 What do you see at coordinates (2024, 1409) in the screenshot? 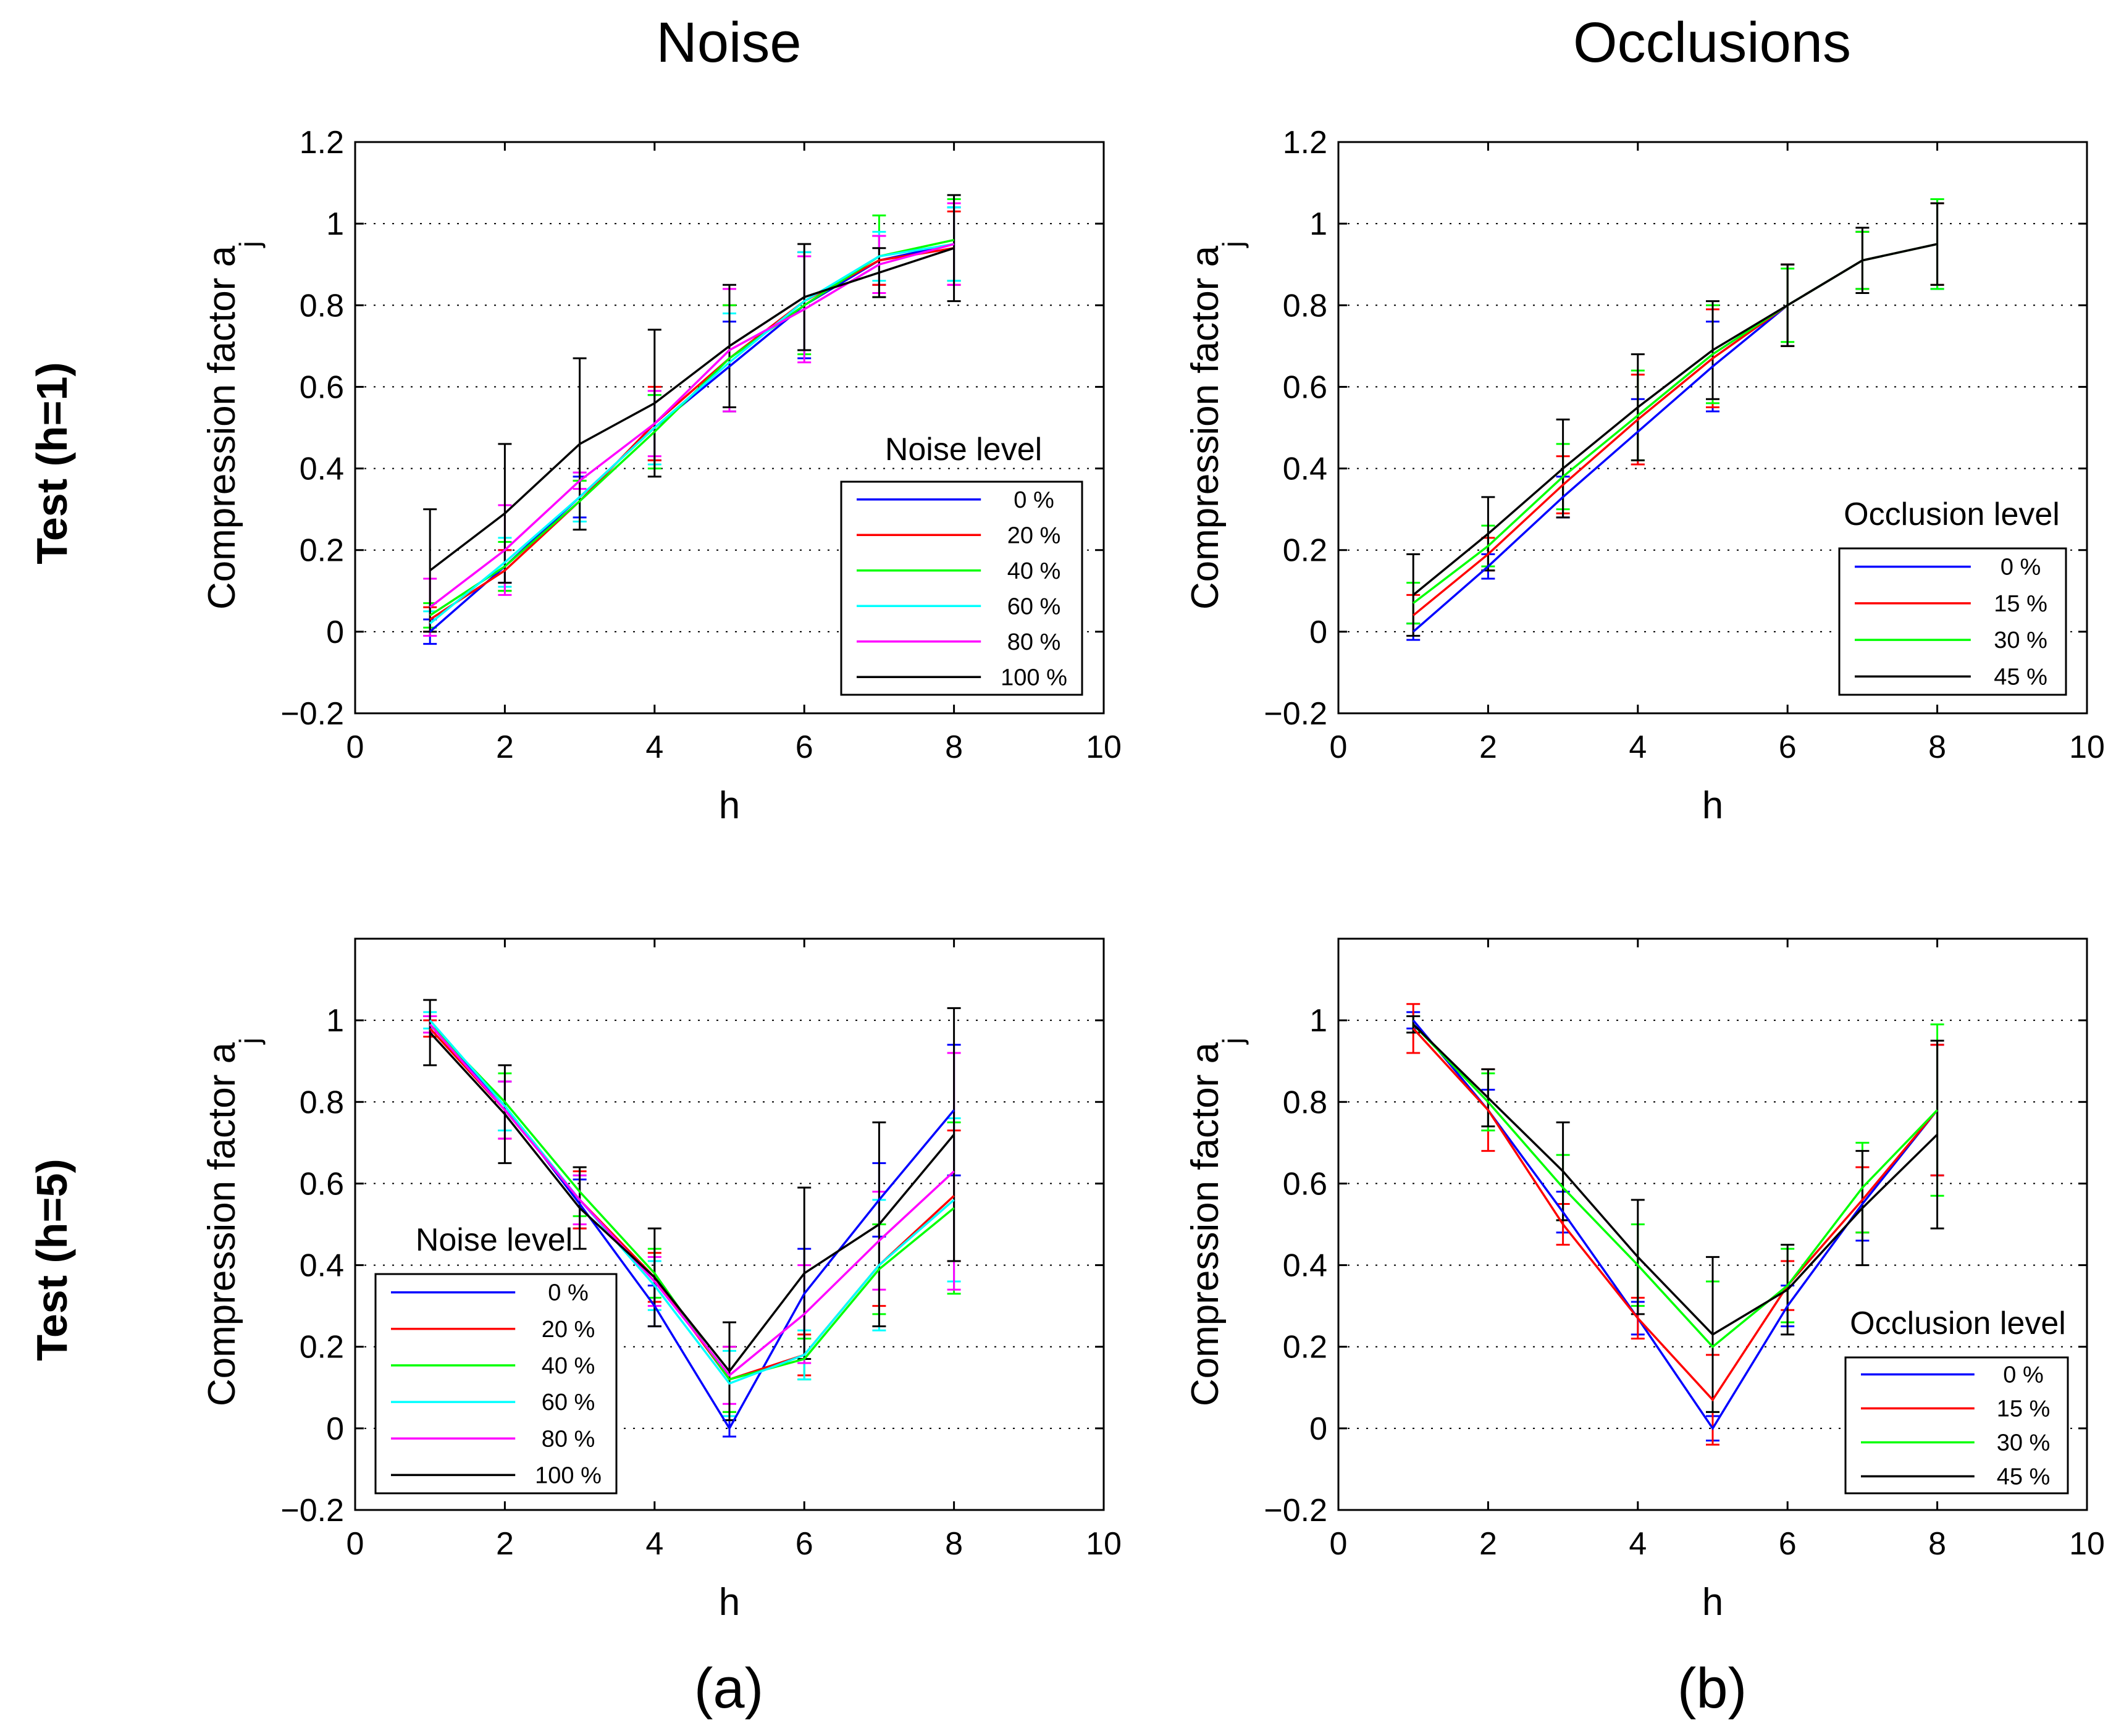
I see `legend-label: 15 %` at bounding box center [2024, 1409].